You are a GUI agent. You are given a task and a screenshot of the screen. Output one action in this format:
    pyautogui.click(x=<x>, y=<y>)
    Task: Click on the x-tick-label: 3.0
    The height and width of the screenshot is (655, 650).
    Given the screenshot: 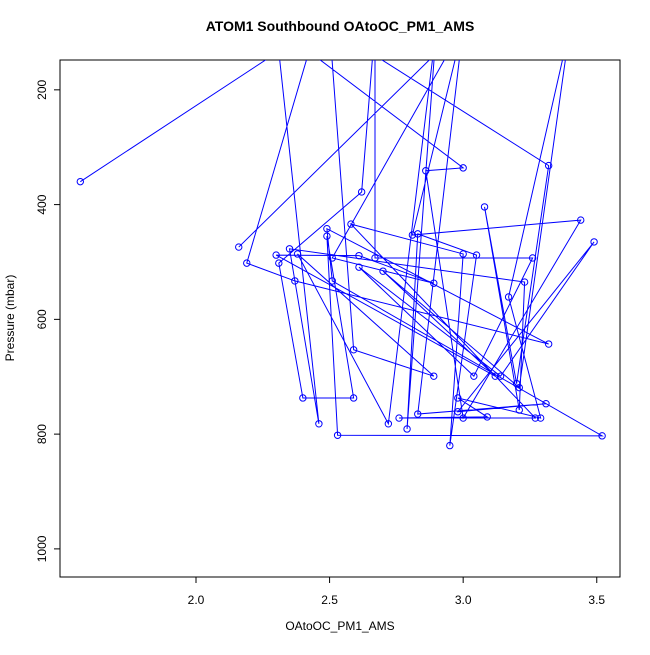 What is the action you would take?
    pyautogui.click(x=463, y=600)
    